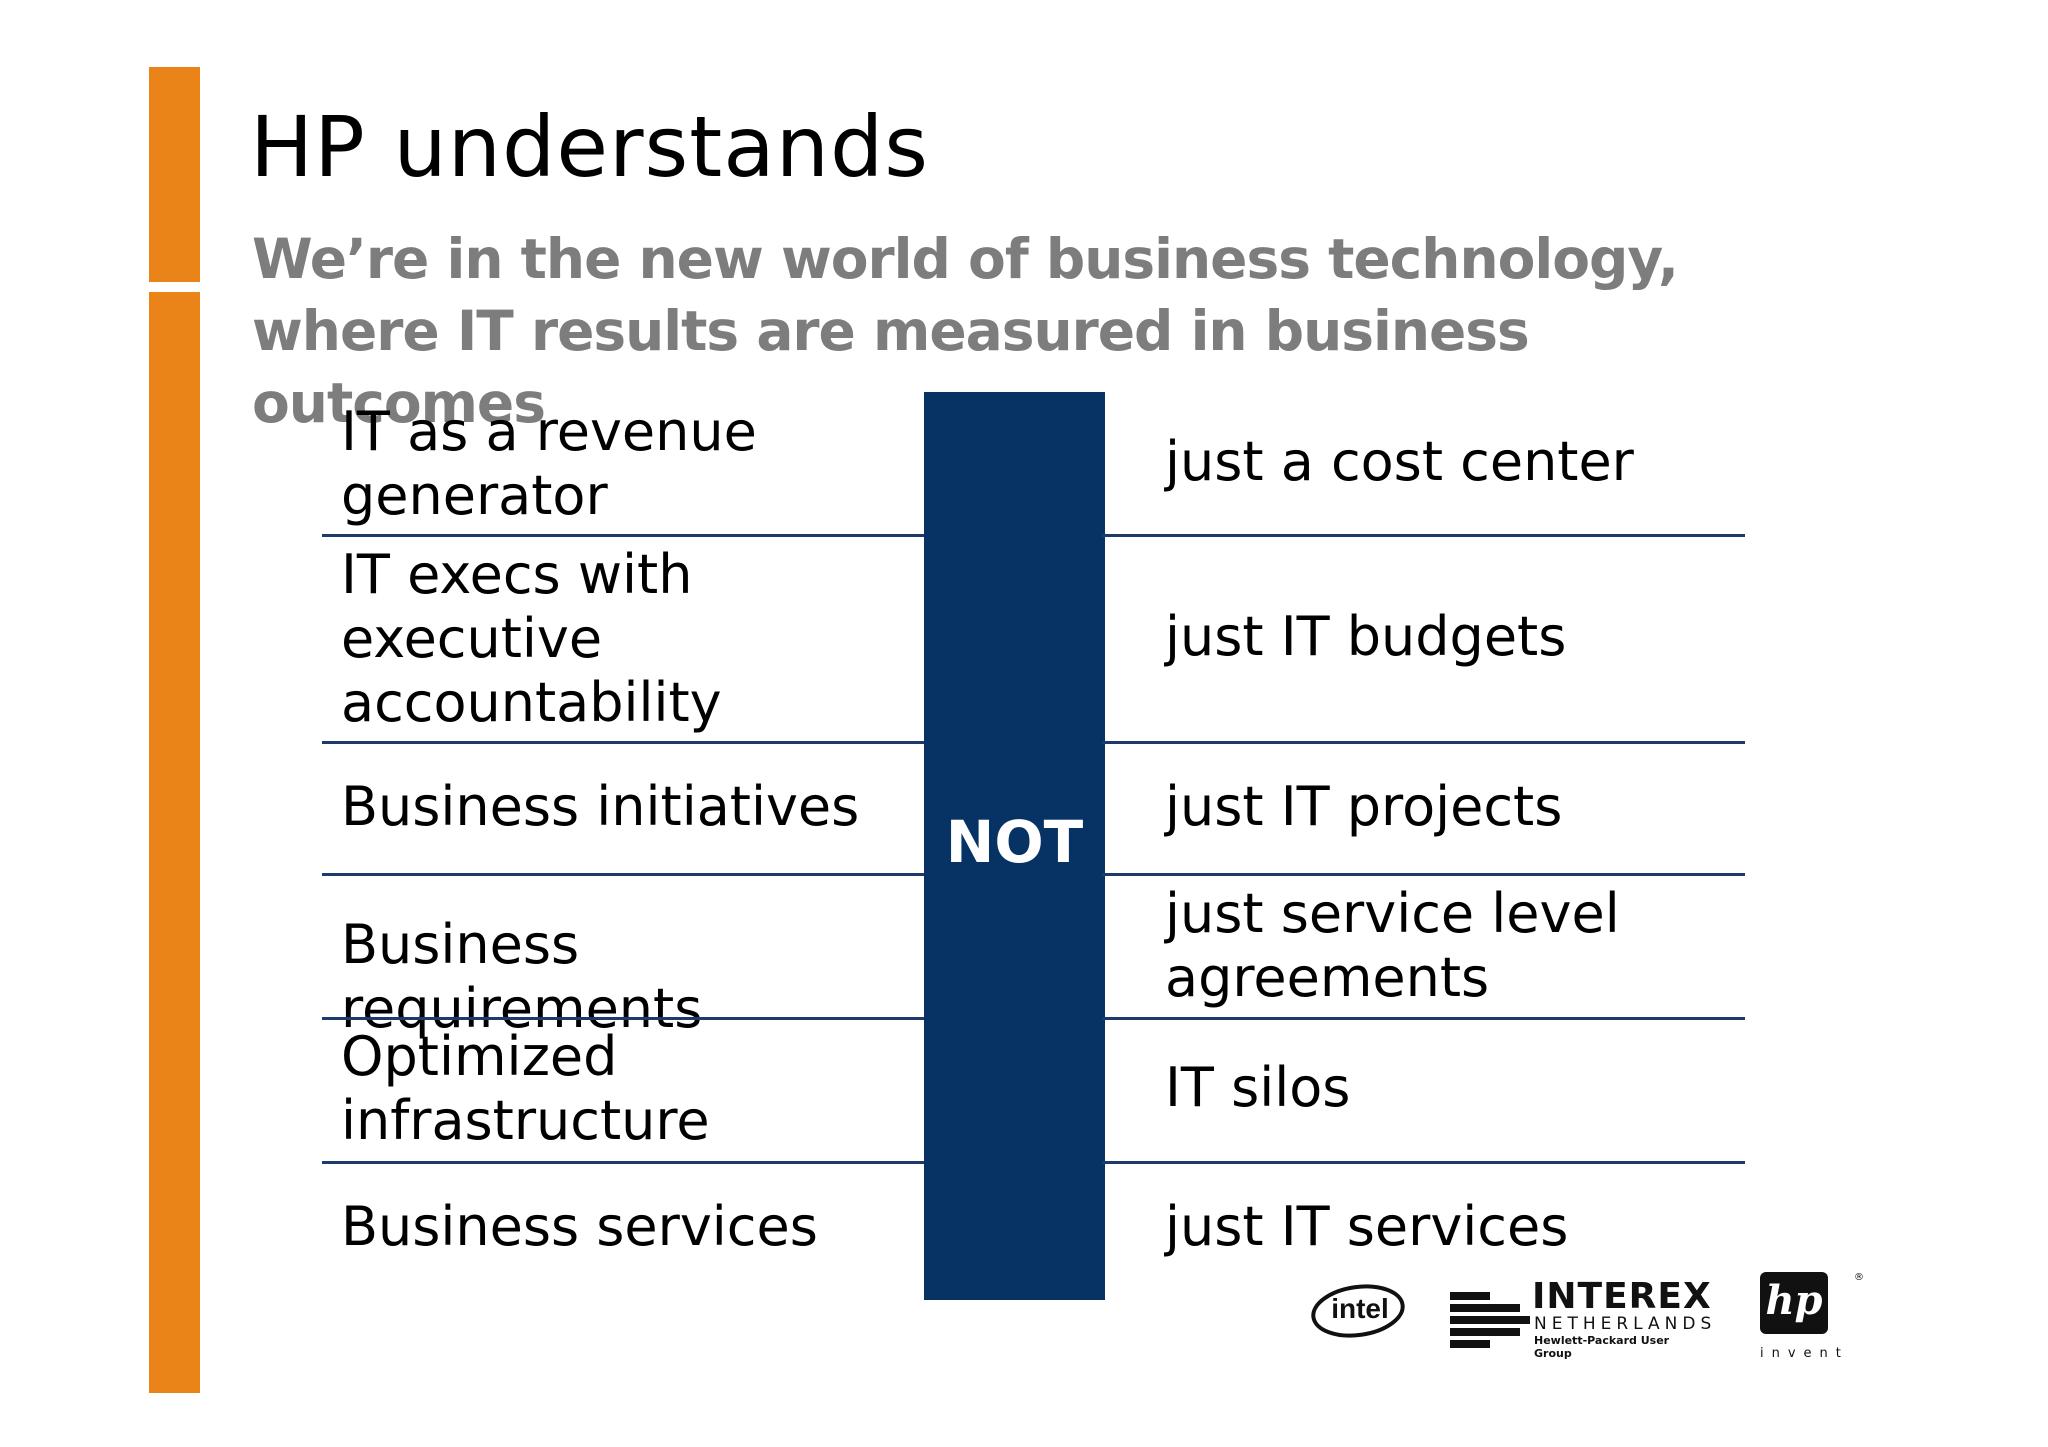  What do you see at coordinates (579, 1226) in the screenshot?
I see `row-6-left: Business services` at bounding box center [579, 1226].